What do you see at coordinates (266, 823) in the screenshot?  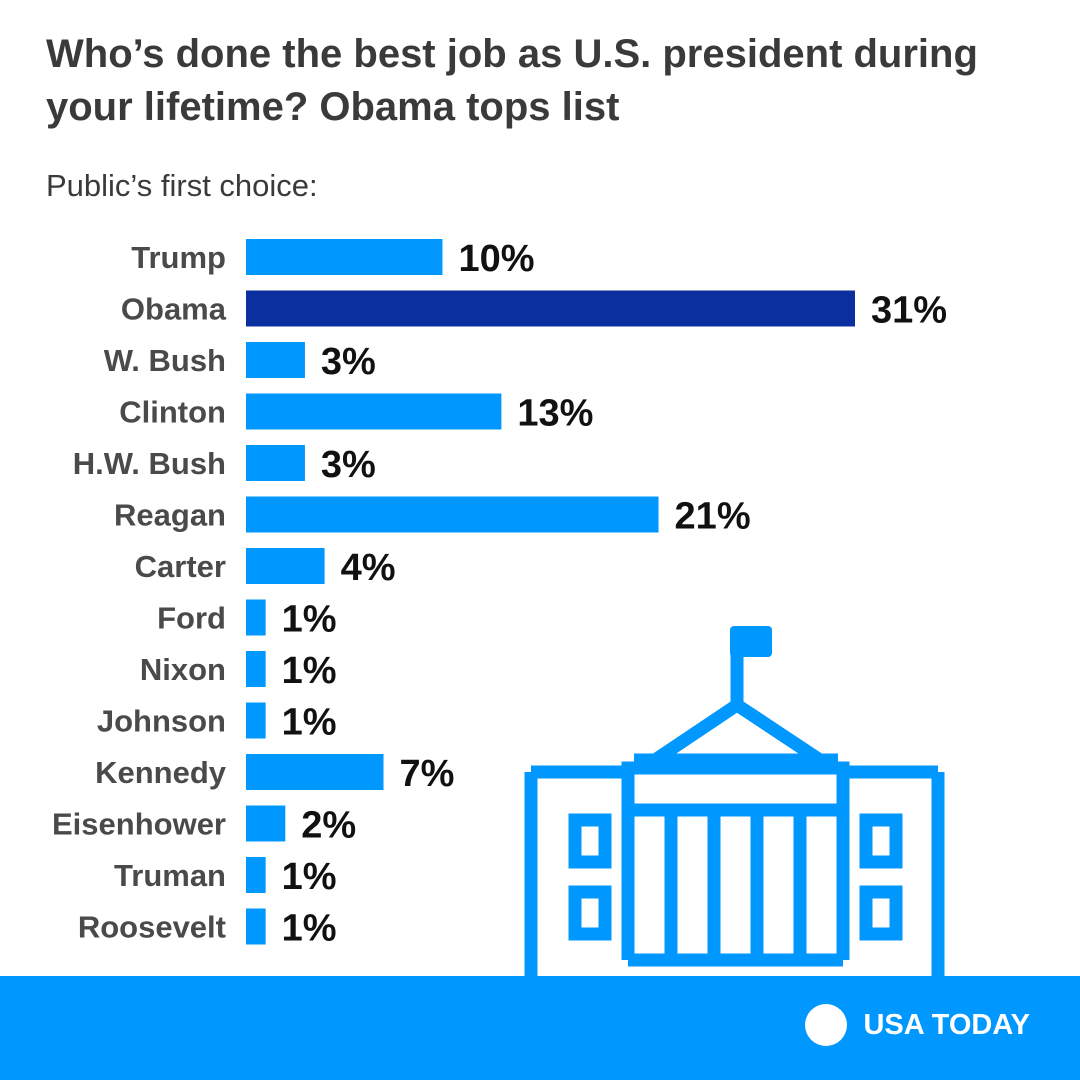 I see `bar-eisenhower` at bounding box center [266, 823].